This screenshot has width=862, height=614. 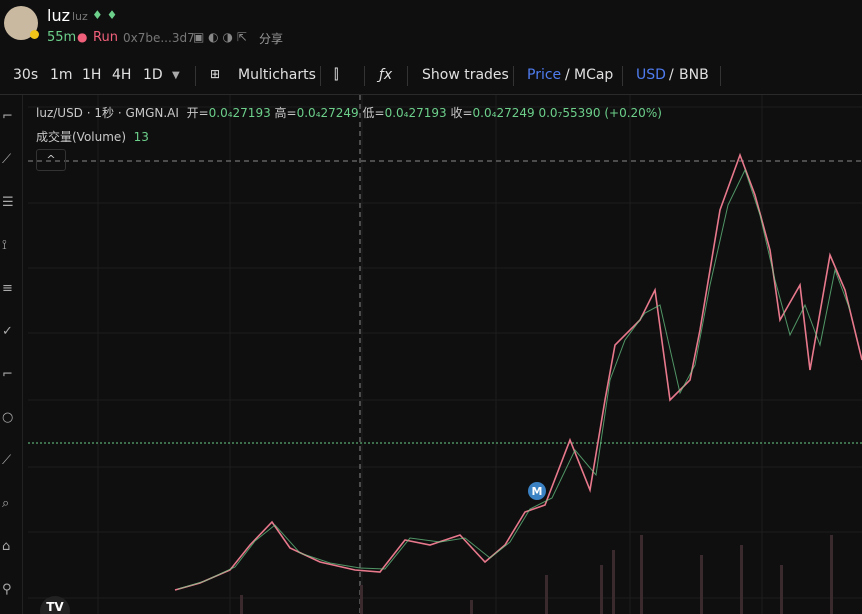 What do you see at coordinates (80, 16) in the screenshot?
I see `ticker: luz` at bounding box center [80, 16].